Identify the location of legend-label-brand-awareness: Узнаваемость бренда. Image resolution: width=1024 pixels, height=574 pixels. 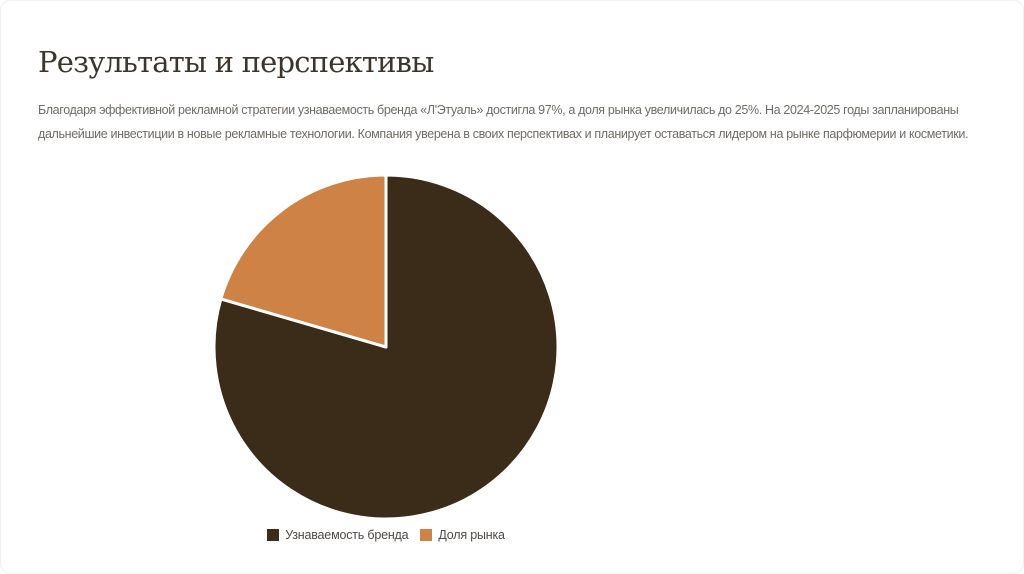
(347, 535).